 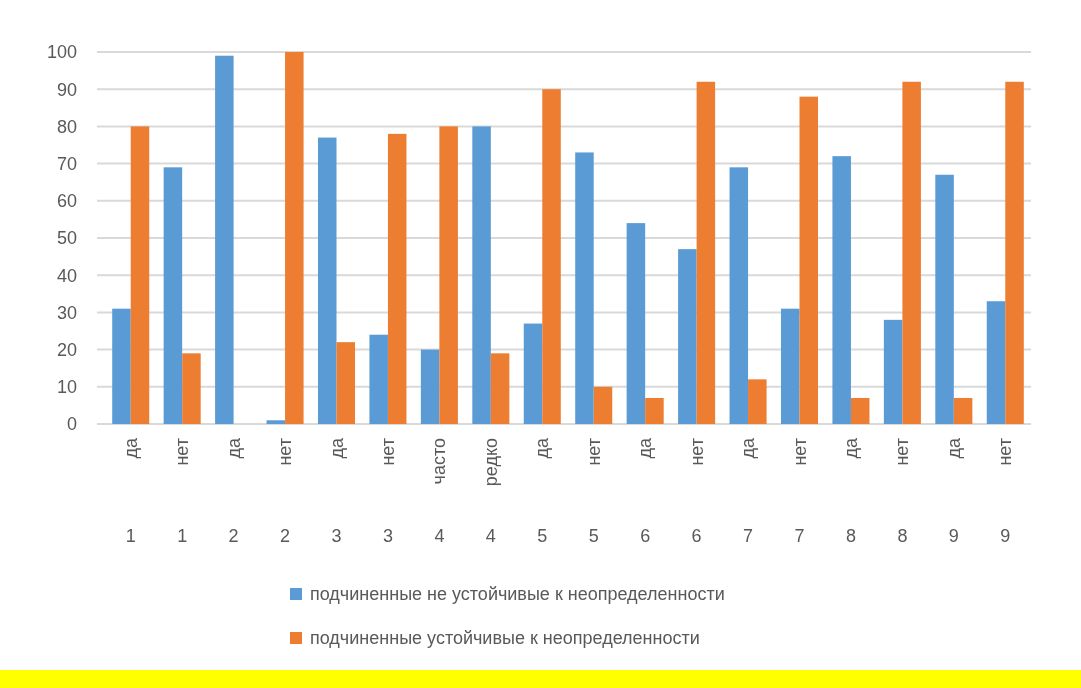 I want to click on category-label: да 5, so click(x=542, y=492).